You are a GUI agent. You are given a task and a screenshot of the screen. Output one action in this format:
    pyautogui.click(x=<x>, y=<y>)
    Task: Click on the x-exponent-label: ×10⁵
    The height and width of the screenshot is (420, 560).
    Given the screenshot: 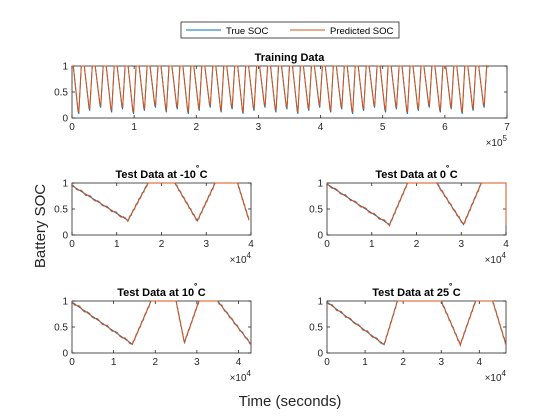 What is the action you would take?
    pyautogui.click(x=497, y=141)
    